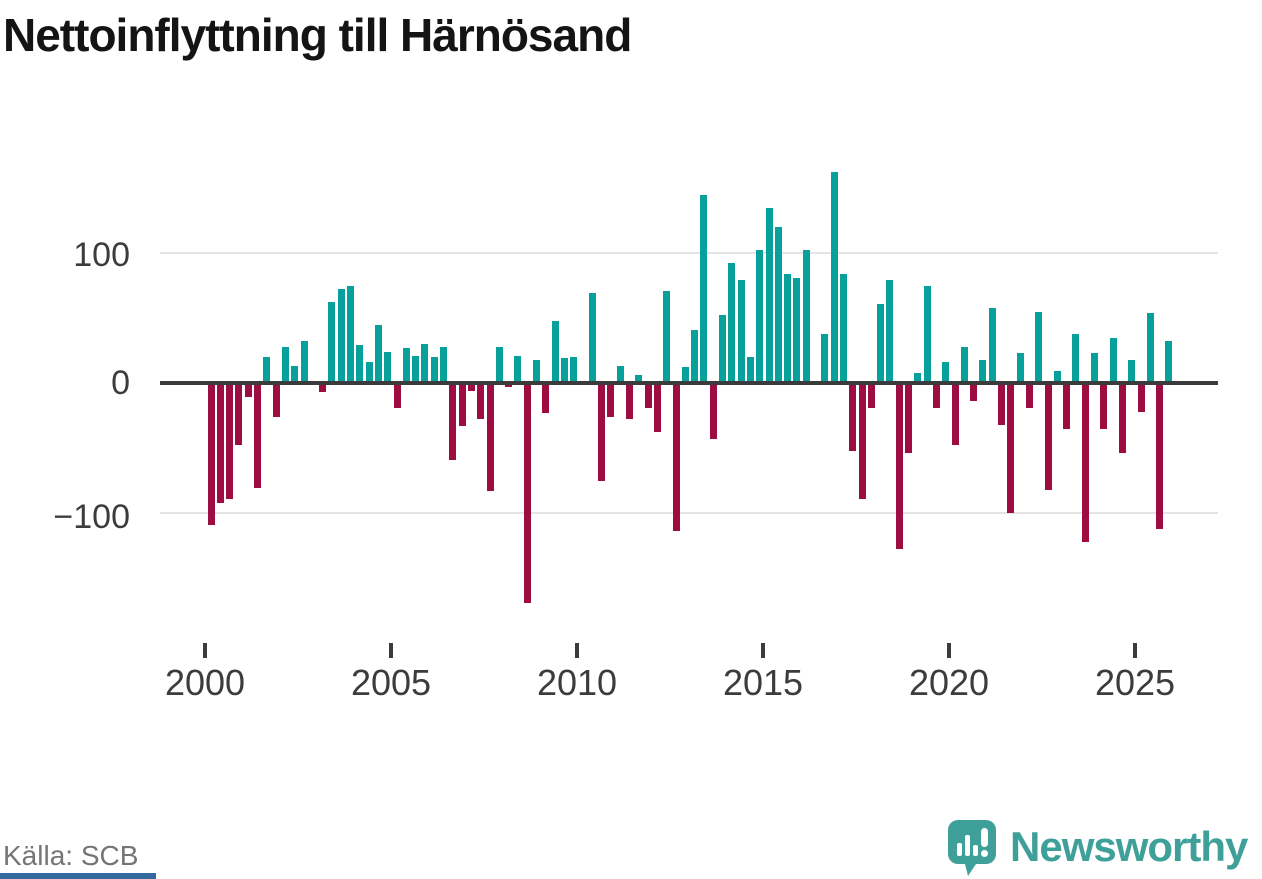 This screenshot has width=1262, height=879. Describe the element at coordinates (629, 401) in the screenshot. I see `bar-2011Q2` at that location.